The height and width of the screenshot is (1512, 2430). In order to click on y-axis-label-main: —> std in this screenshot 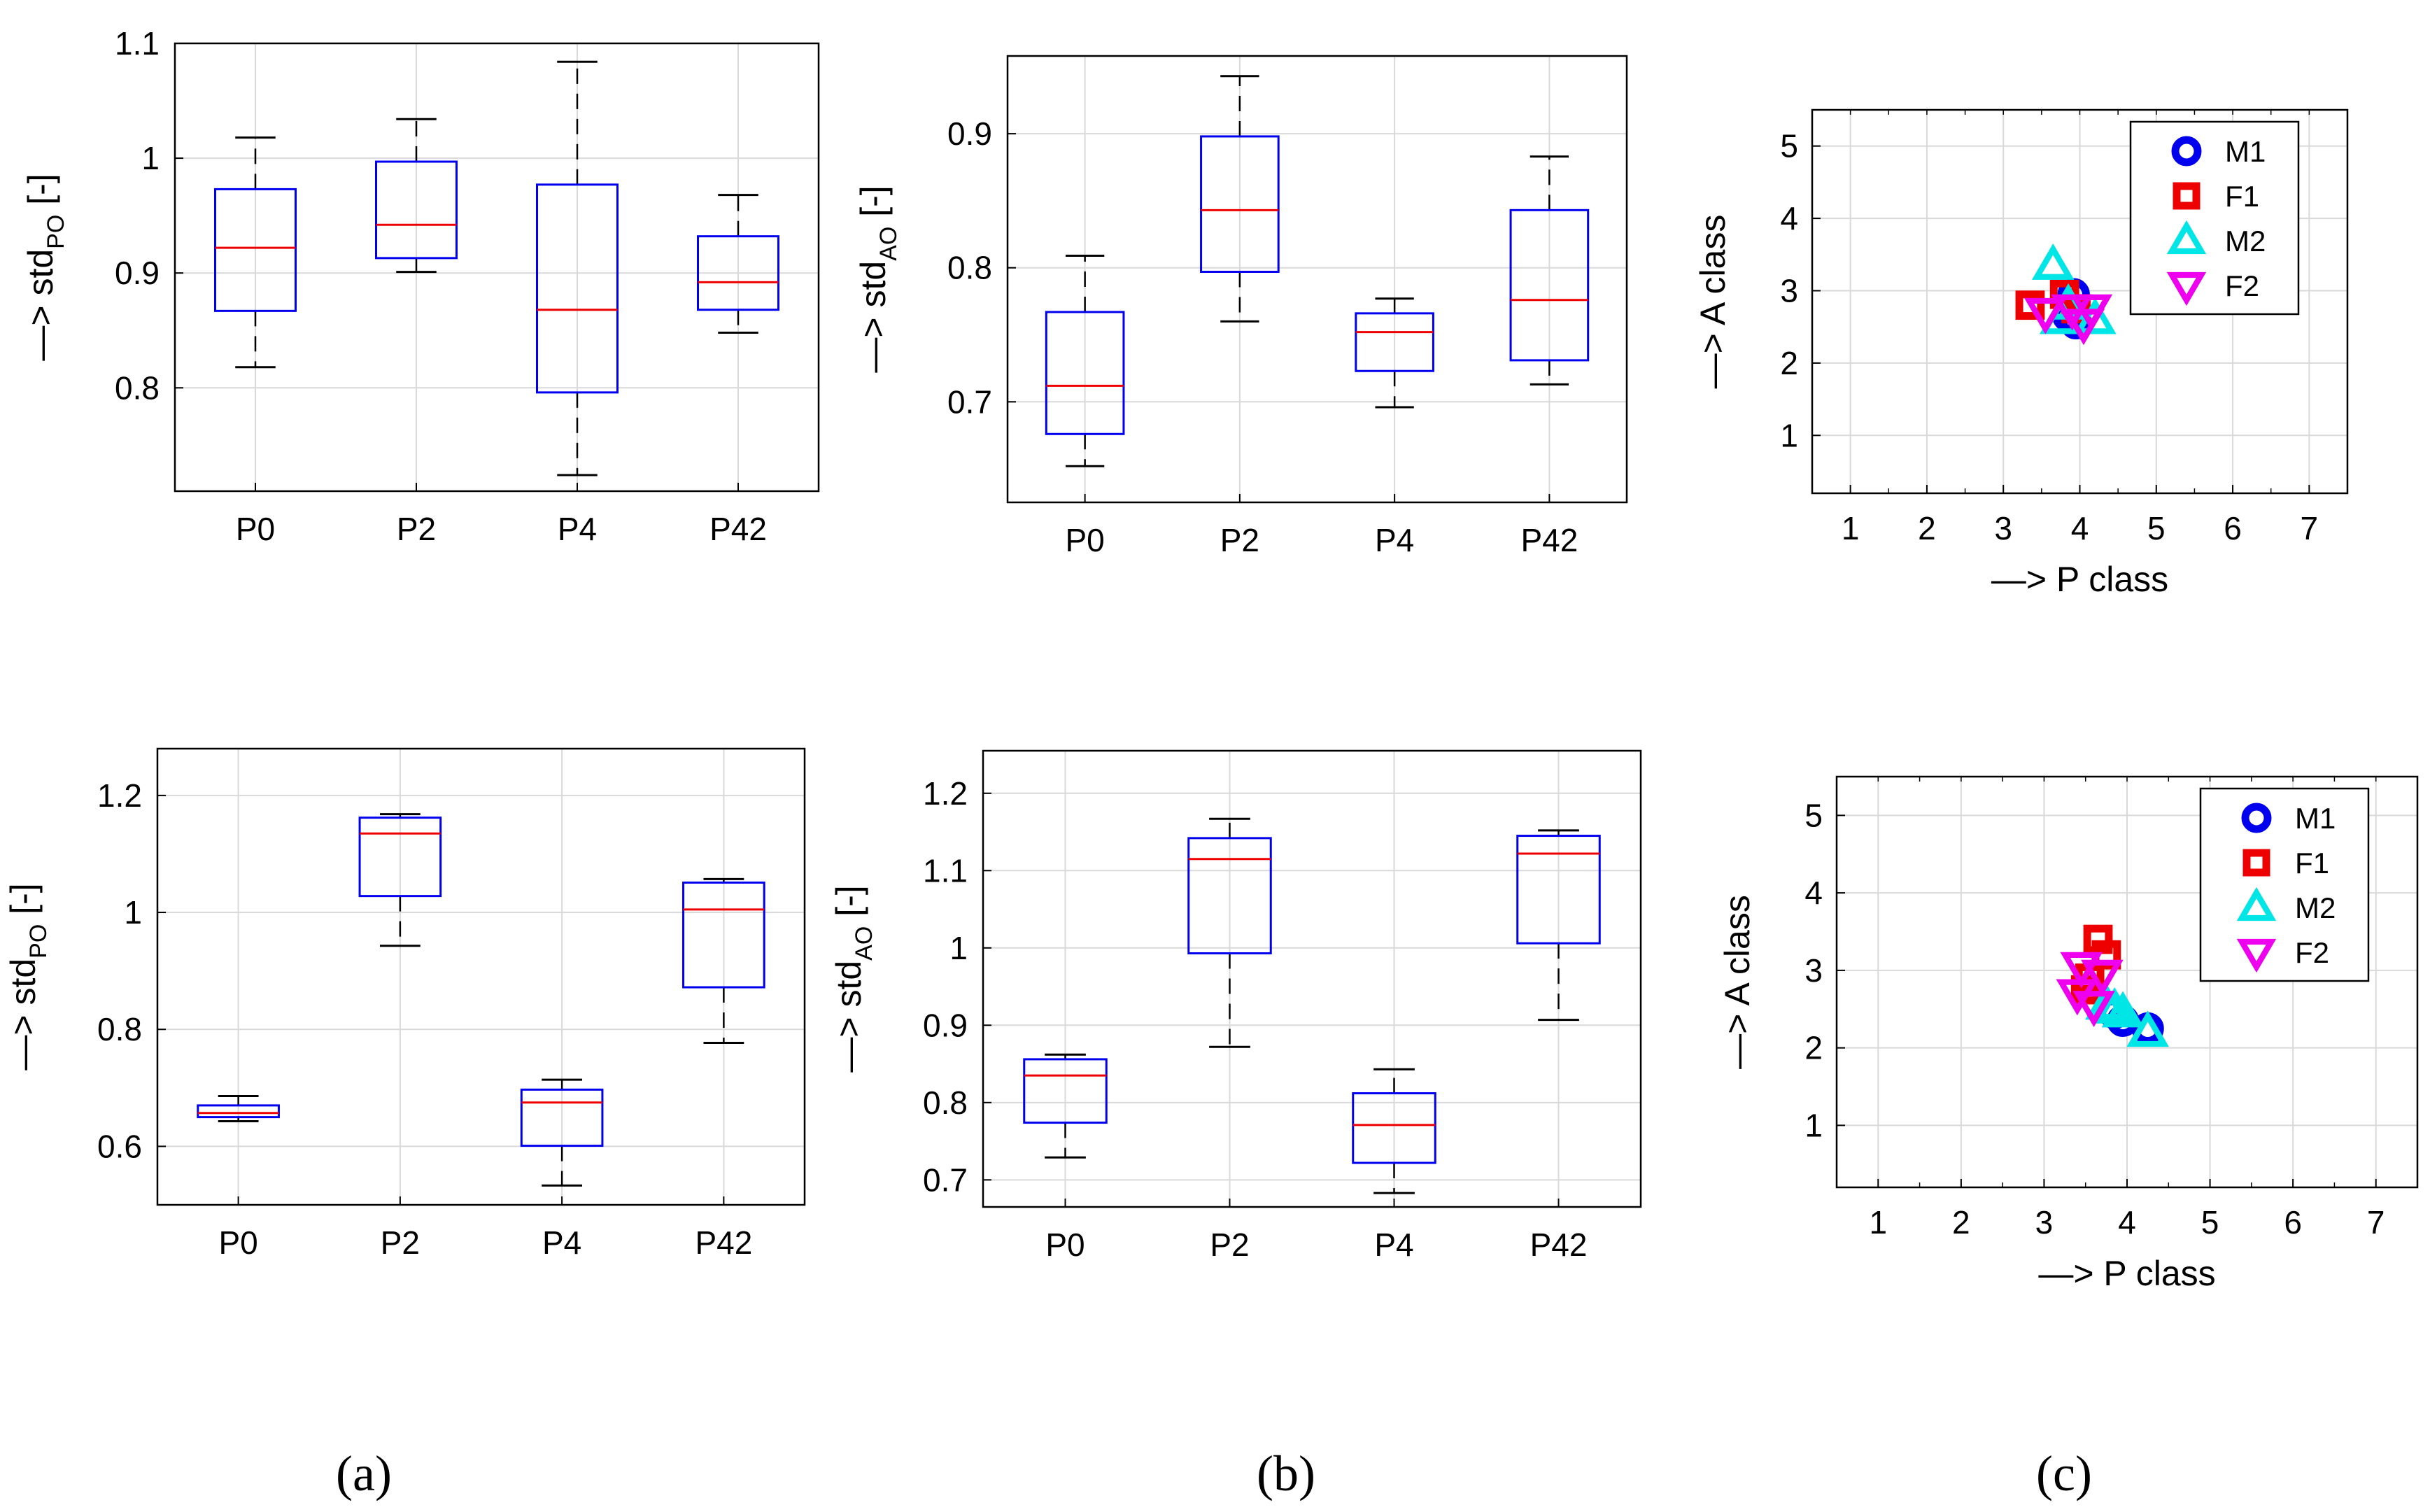, I will do `click(848, 1017)`.